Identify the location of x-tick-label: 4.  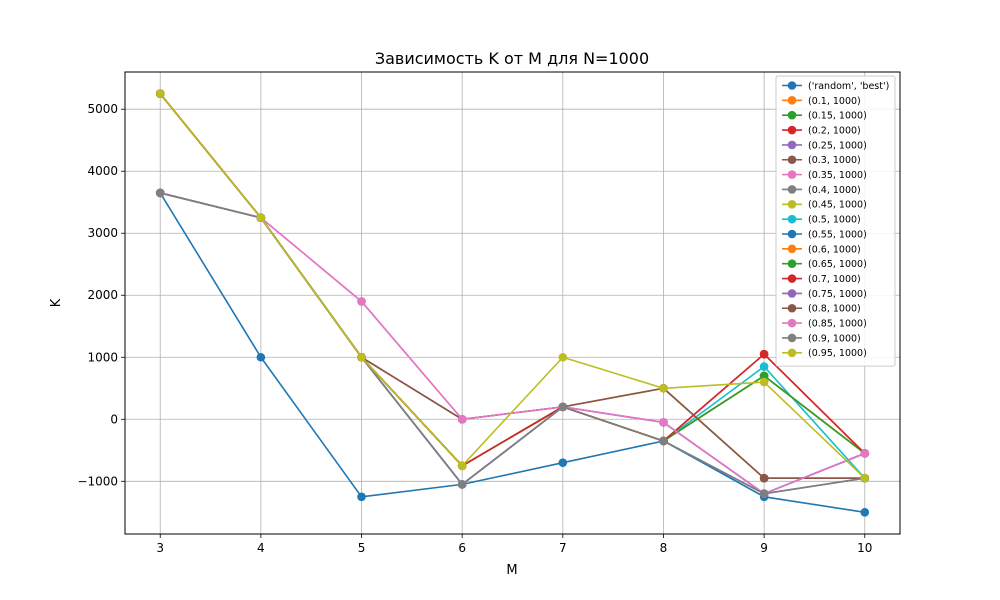
(261, 548).